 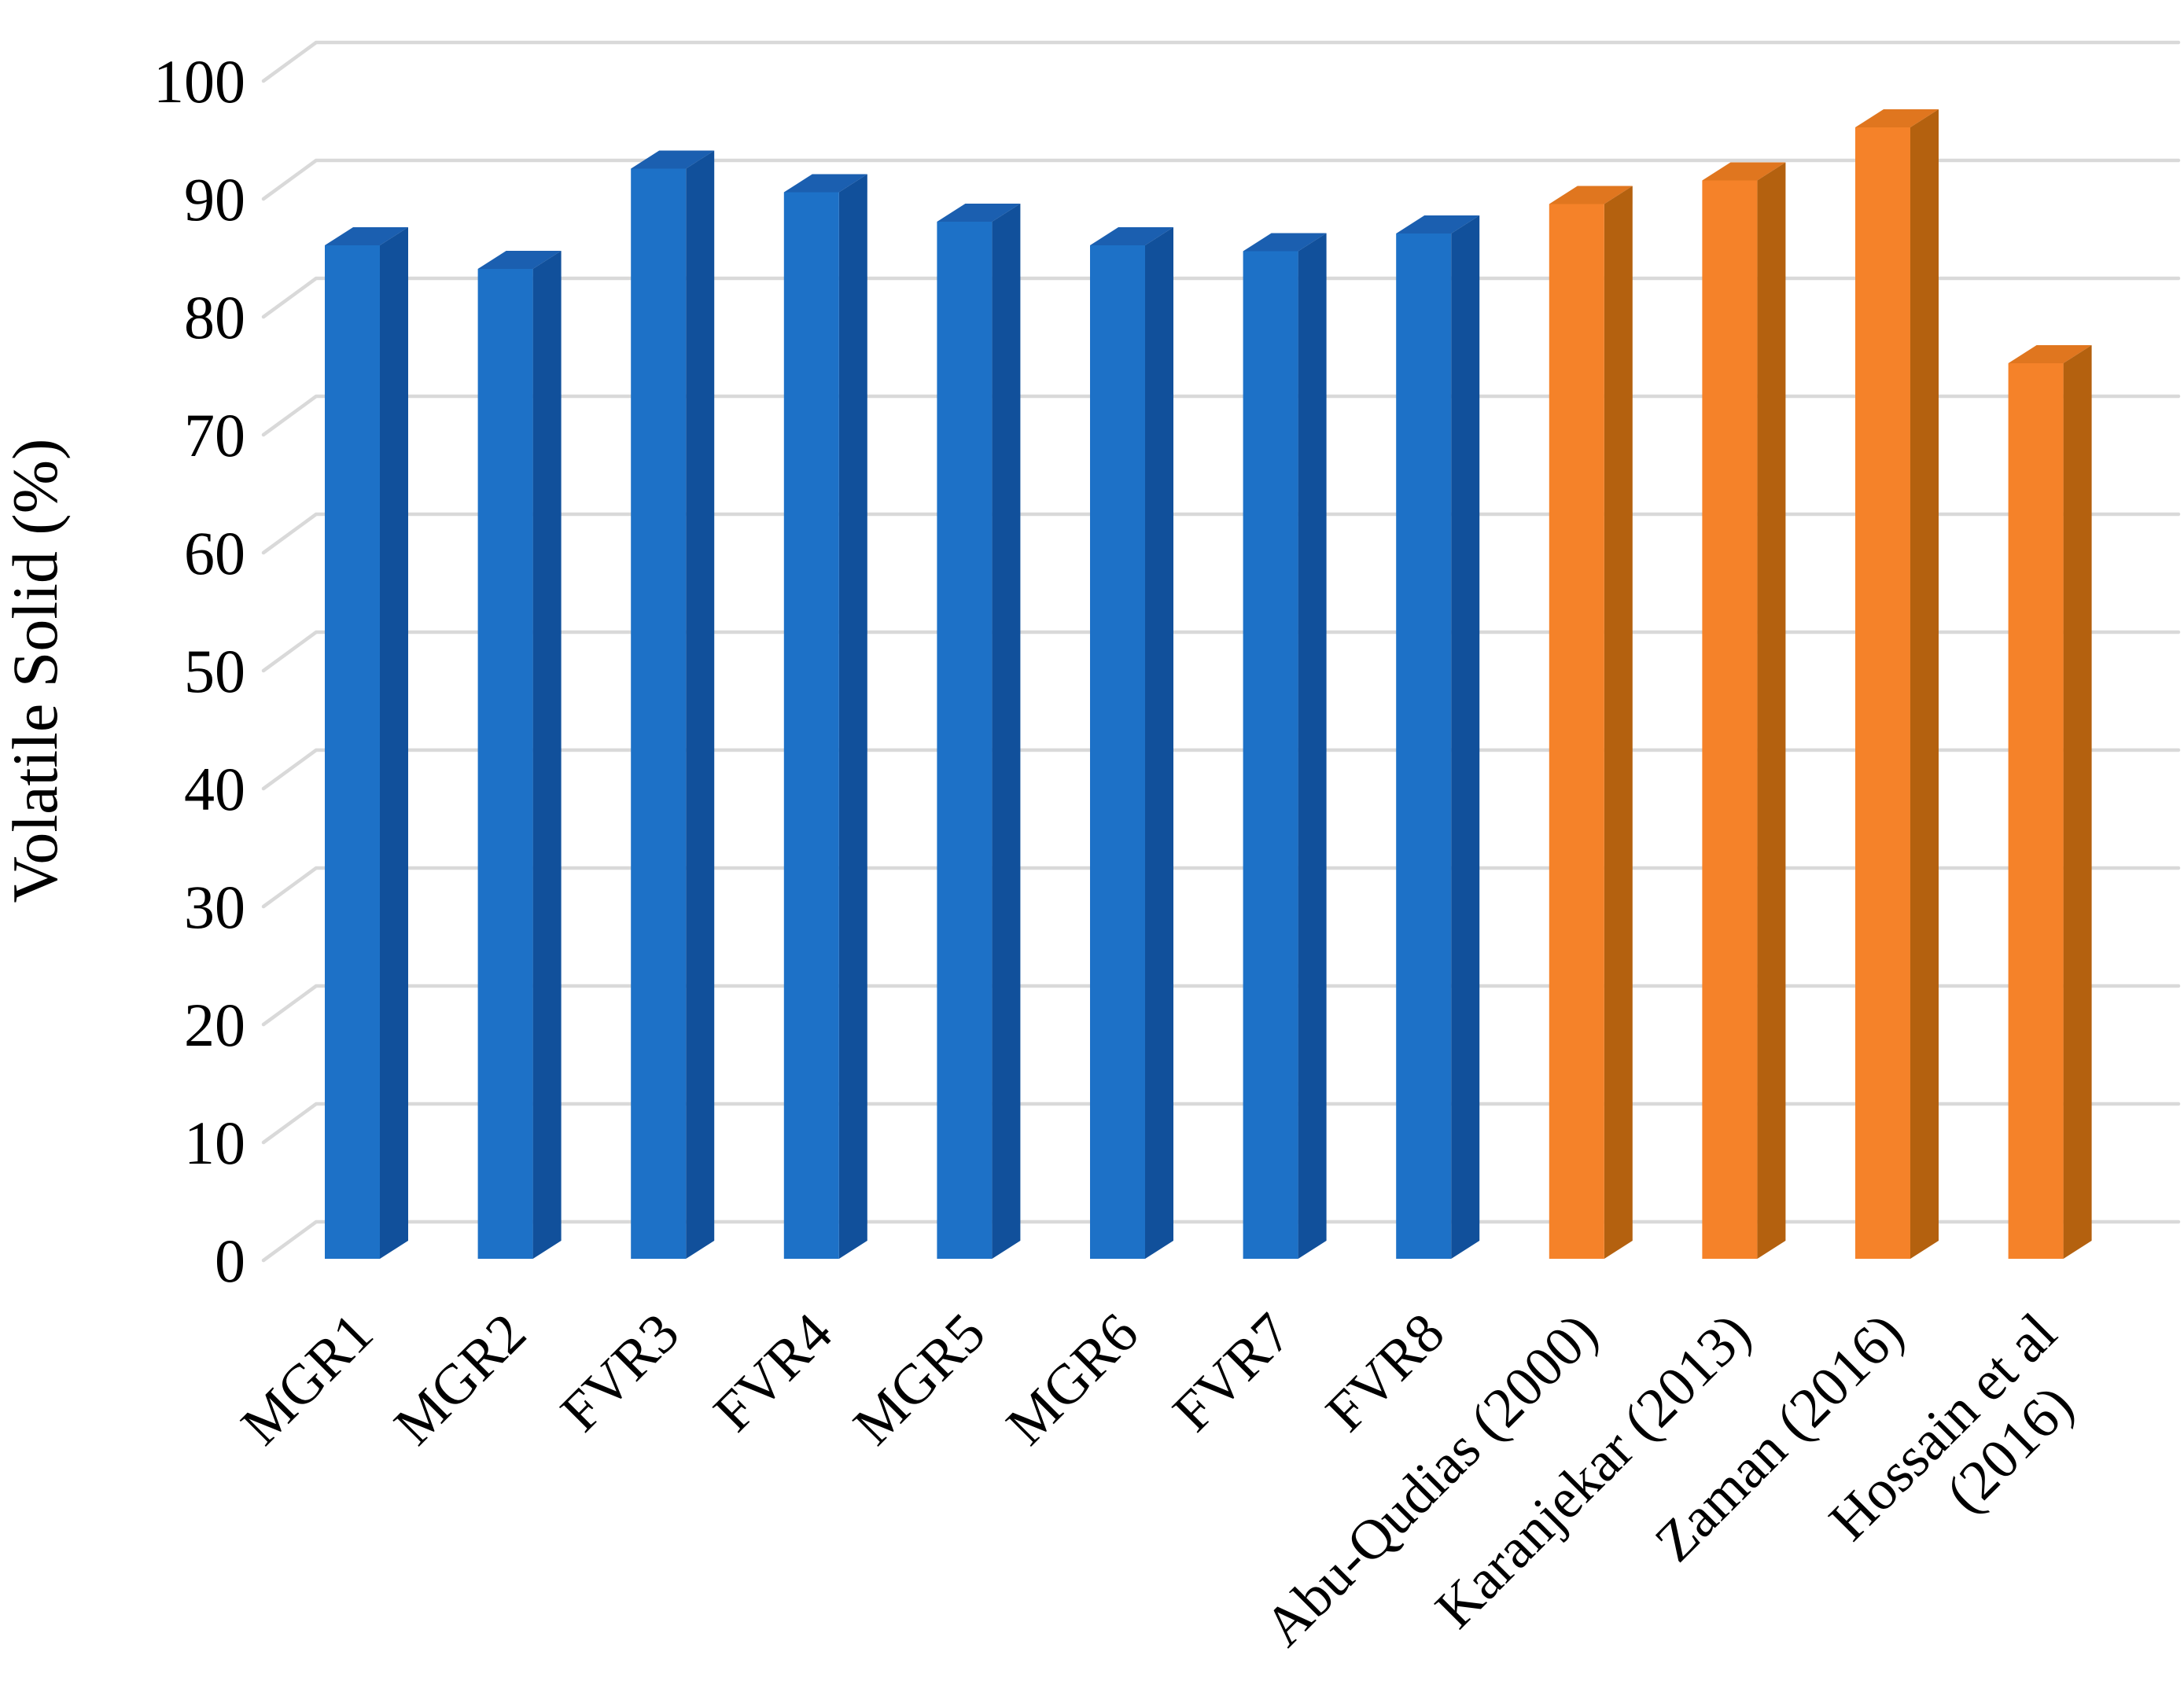 I want to click on bar-fvr4, so click(x=825, y=716).